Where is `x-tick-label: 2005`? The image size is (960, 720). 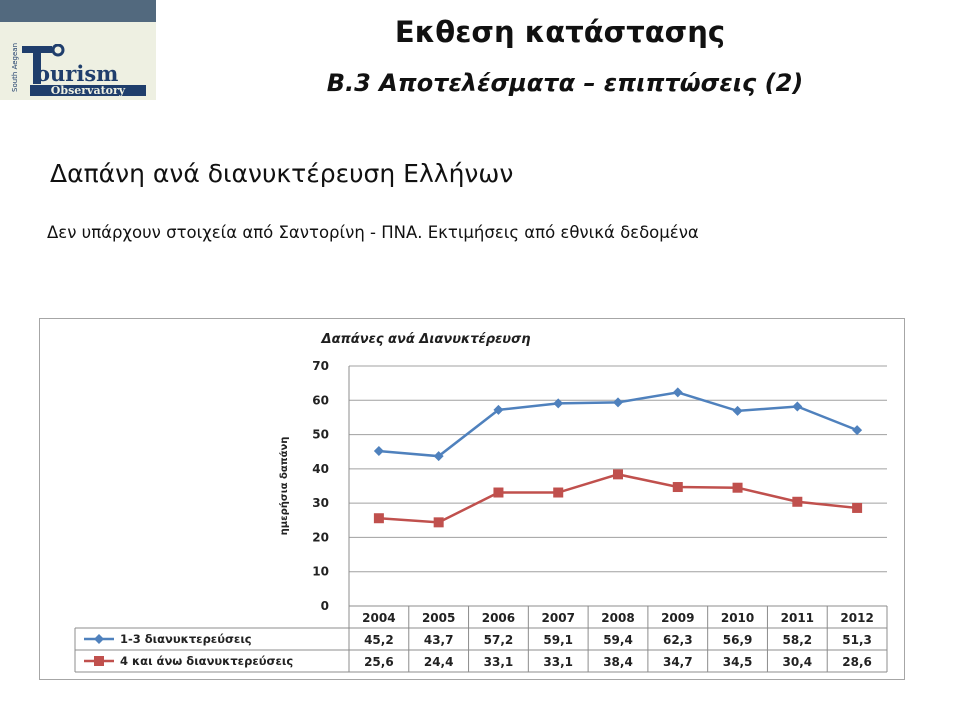 x-tick-label: 2005 is located at coordinates (438, 618).